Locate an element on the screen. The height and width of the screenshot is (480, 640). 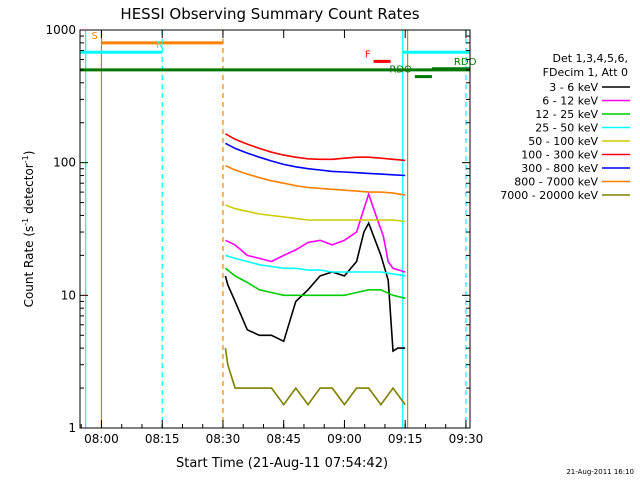
x-tick-label-6: 09:30 is located at coordinates (466, 439).